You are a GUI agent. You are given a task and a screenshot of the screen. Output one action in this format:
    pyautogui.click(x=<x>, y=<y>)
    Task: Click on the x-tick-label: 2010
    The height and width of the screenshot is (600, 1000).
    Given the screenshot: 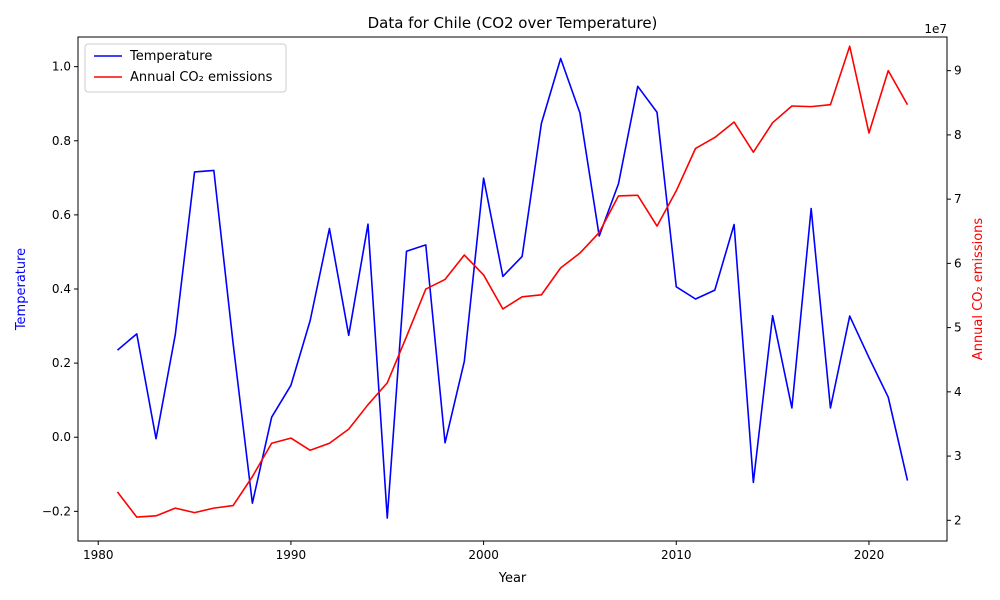 What is the action you would take?
    pyautogui.click(x=676, y=555)
    